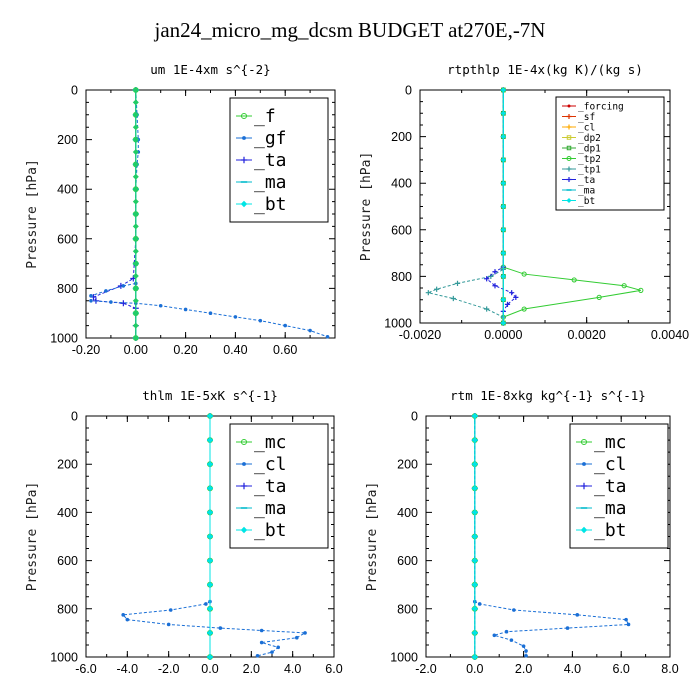 The image size is (700, 700). Describe the element at coordinates (401, 230) in the screenshot. I see `y-tick-label: 600` at that location.